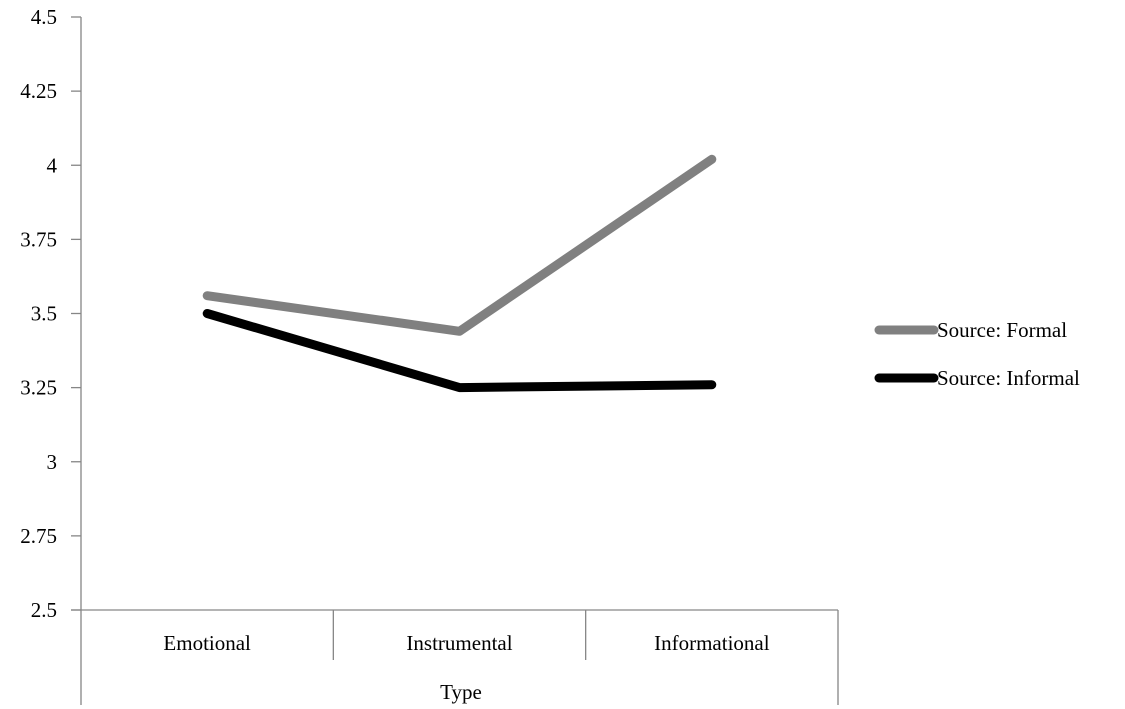 Image resolution: width=1125 pixels, height=709 pixels. Describe the element at coordinates (44, 314) in the screenshot. I see `y-tick-label: 3.5` at that location.